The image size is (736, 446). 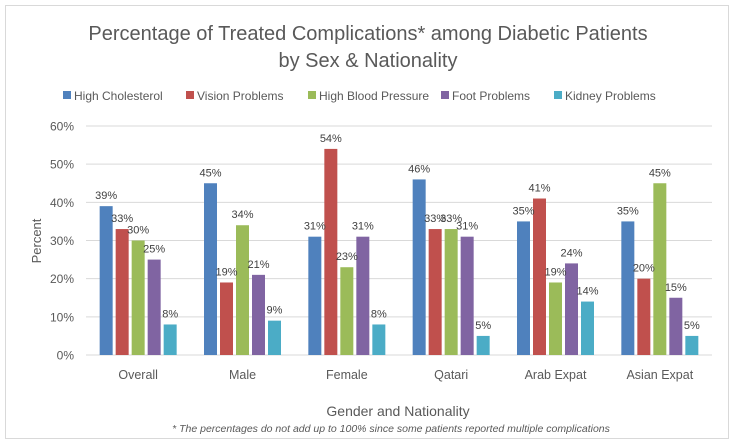 I want to click on data-label: 30%, so click(x=138, y=231).